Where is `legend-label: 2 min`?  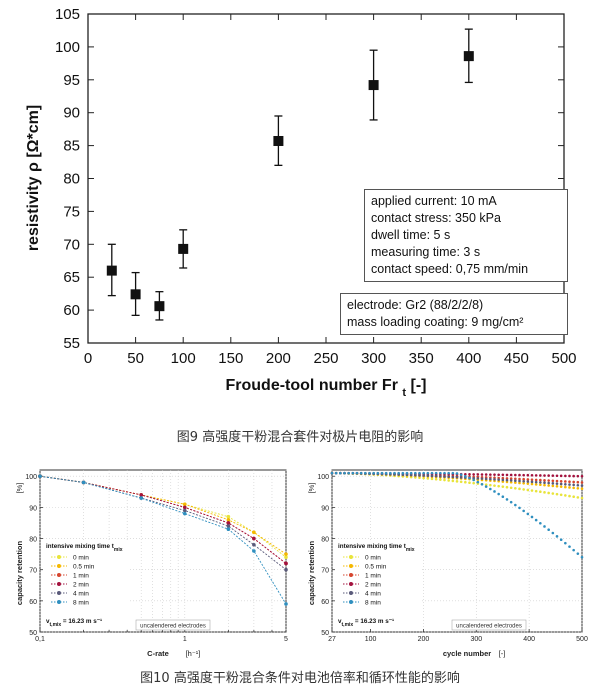
legend-label: 2 min is located at coordinates (373, 585).